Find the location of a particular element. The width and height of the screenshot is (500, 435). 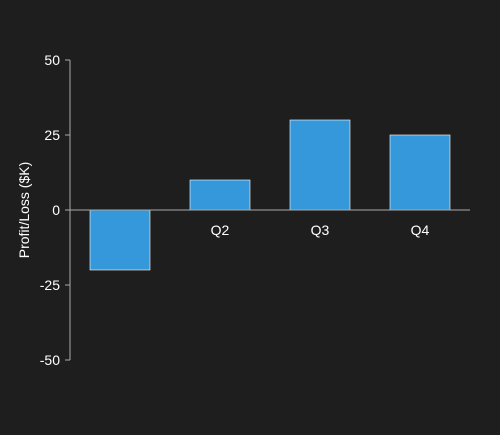

y-tick-label: 25 is located at coordinates (52, 135).